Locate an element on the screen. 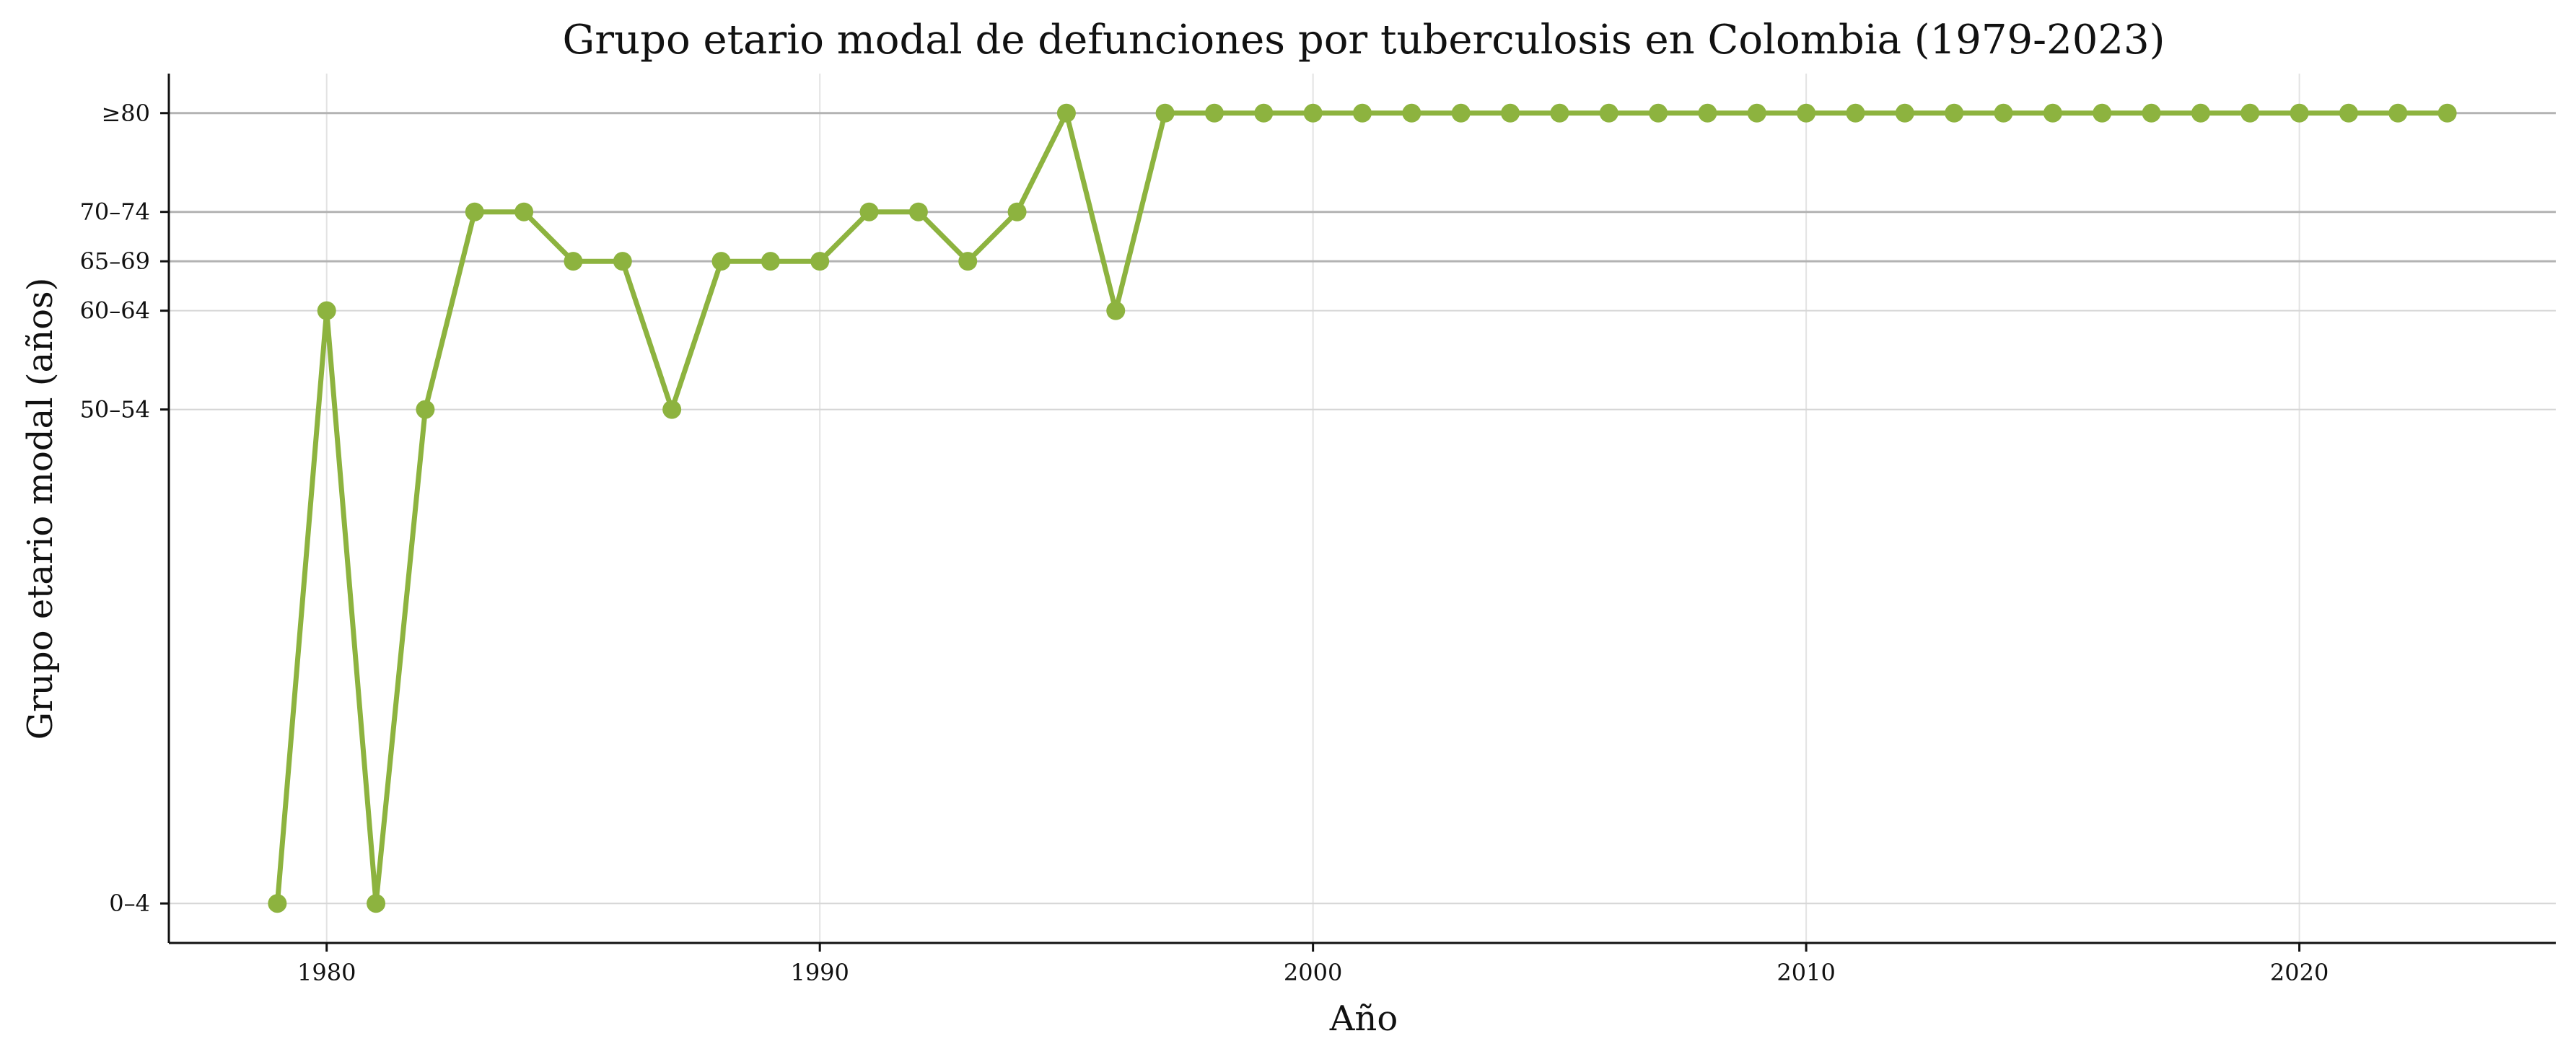  y-tick-label: 70–74 is located at coordinates (115, 212).